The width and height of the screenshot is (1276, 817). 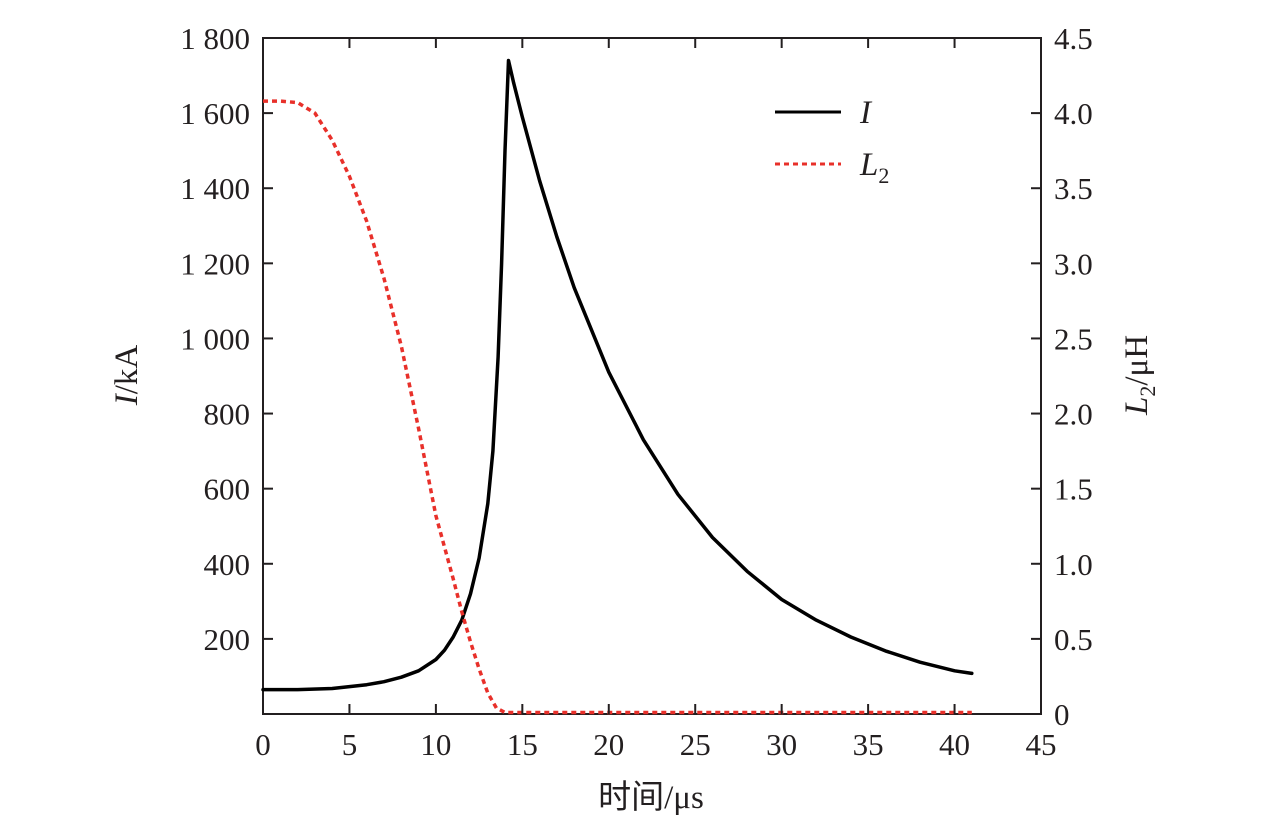 What do you see at coordinates (608, 744) in the screenshot?
I see `x-tick-label: 20` at bounding box center [608, 744].